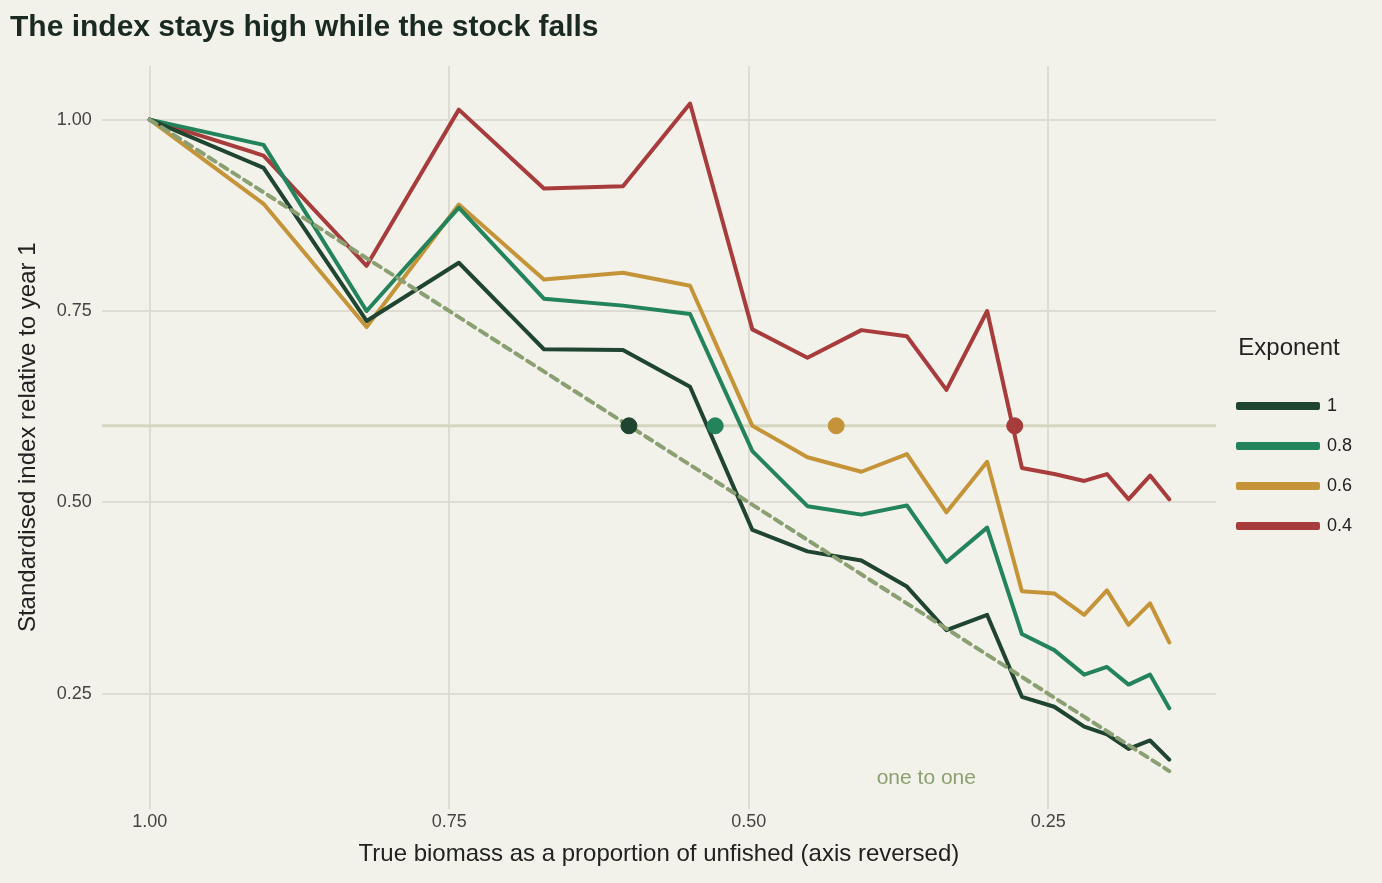 This screenshot has width=1382, height=883. I want to click on x-axis-title: True biomass as a proportion of unfished (axis reversed), so click(659, 853).